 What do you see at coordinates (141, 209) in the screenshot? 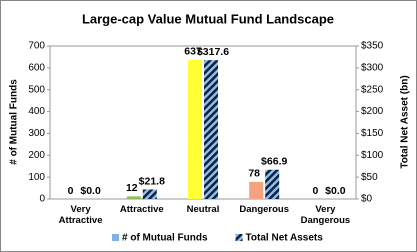
I see `x-tick-label: Attractive` at bounding box center [141, 209].